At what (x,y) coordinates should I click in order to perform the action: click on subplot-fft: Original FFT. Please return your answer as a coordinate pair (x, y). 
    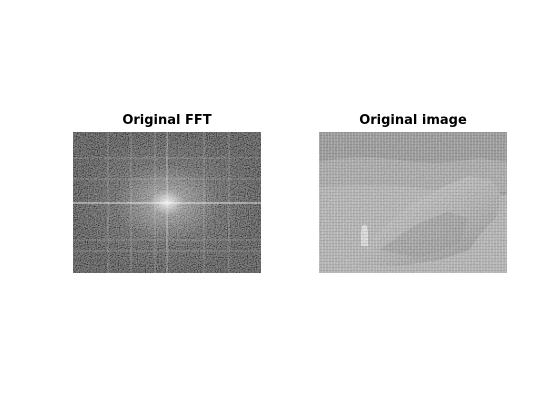
    Looking at the image, I should click on (167, 193).